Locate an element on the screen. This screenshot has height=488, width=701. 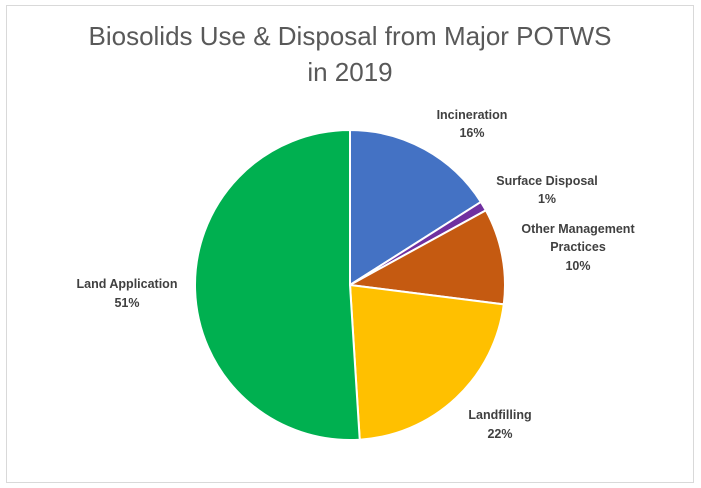
data-label-land-application-value: 51% is located at coordinates (126, 303).